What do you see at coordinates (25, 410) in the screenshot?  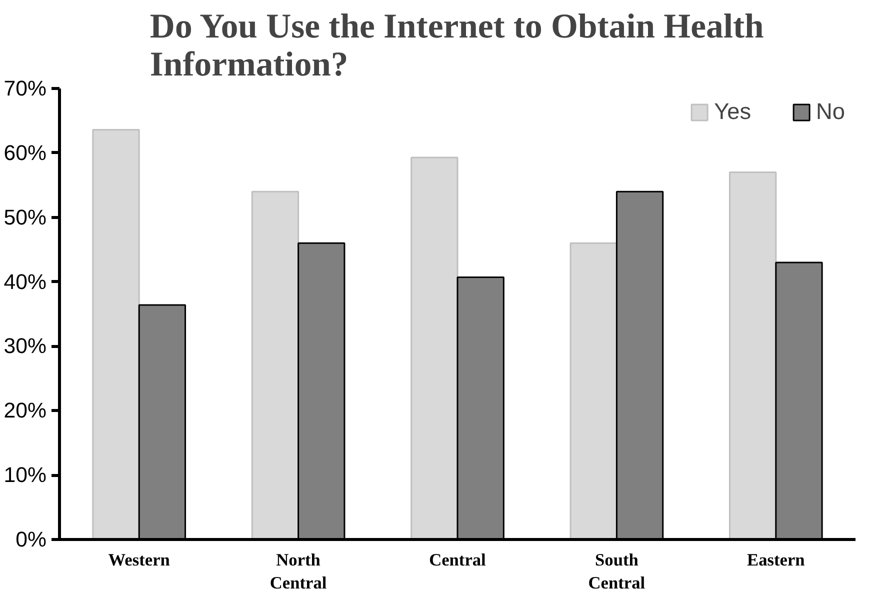 I see `y-tick-label: 20%` at bounding box center [25, 410].